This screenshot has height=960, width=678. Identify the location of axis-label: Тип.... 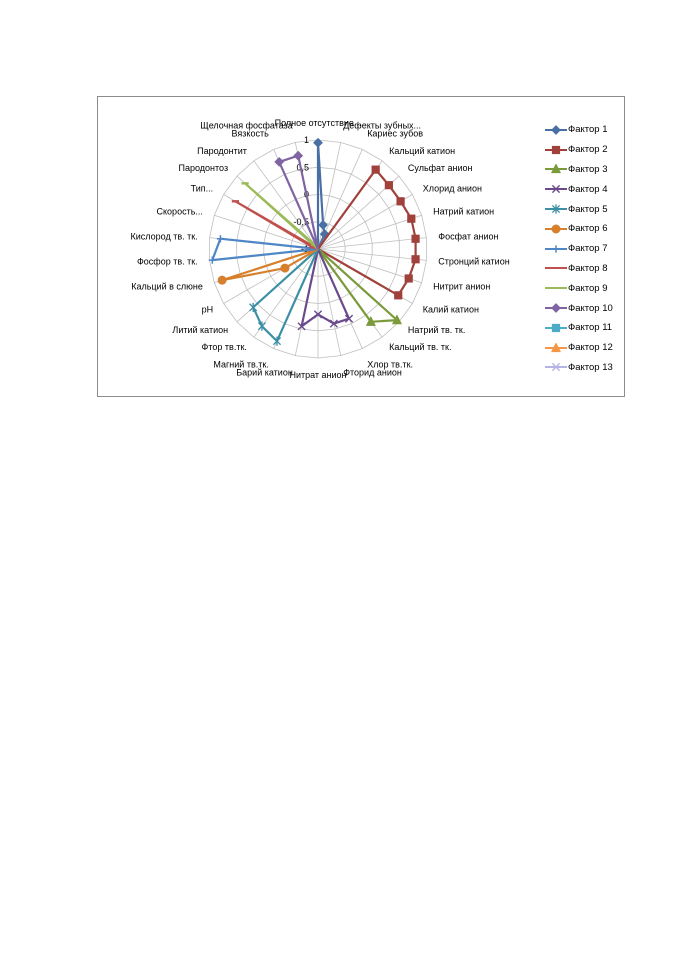
(202, 189).